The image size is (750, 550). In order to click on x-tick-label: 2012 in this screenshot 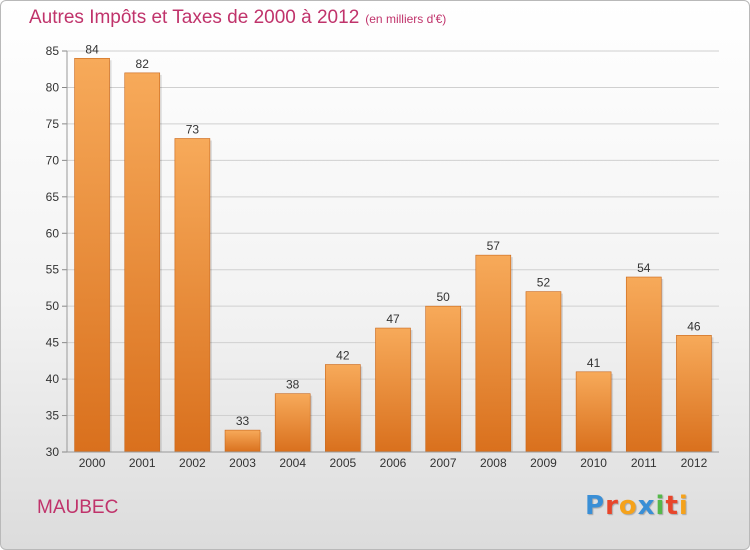, I will do `click(694, 463)`.